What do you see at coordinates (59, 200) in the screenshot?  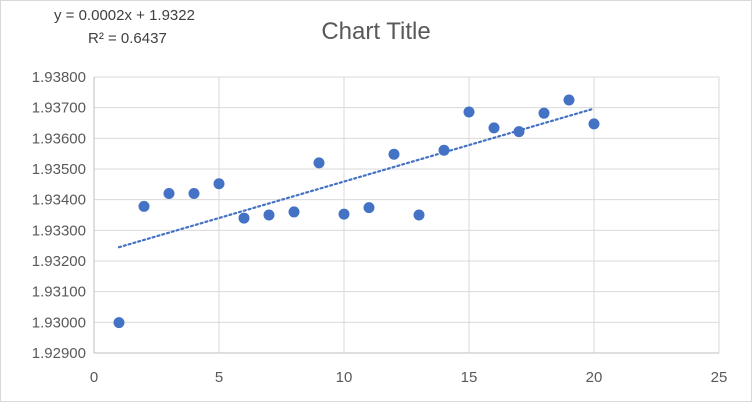 I see `y-tick-label: 1.93400` at bounding box center [59, 200].